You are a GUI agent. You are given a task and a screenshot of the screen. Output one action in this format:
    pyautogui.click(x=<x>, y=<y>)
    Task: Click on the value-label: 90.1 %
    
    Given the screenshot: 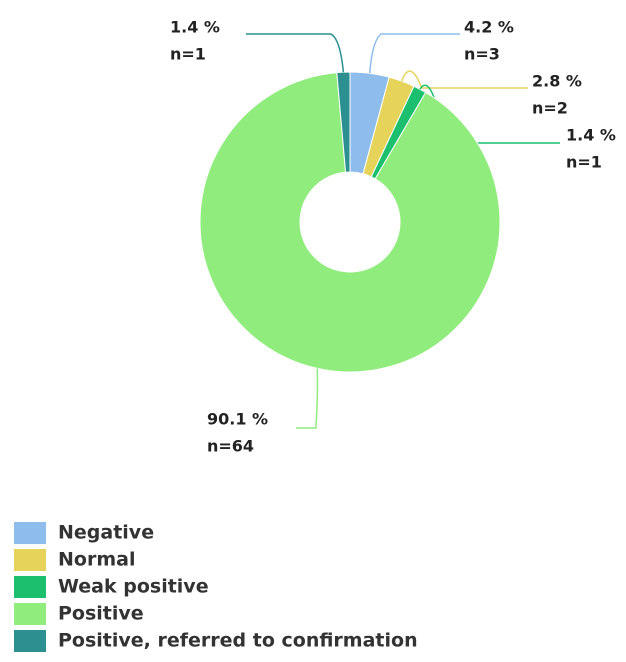 What is the action you would take?
    pyautogui.click(x=237, y=419)
    